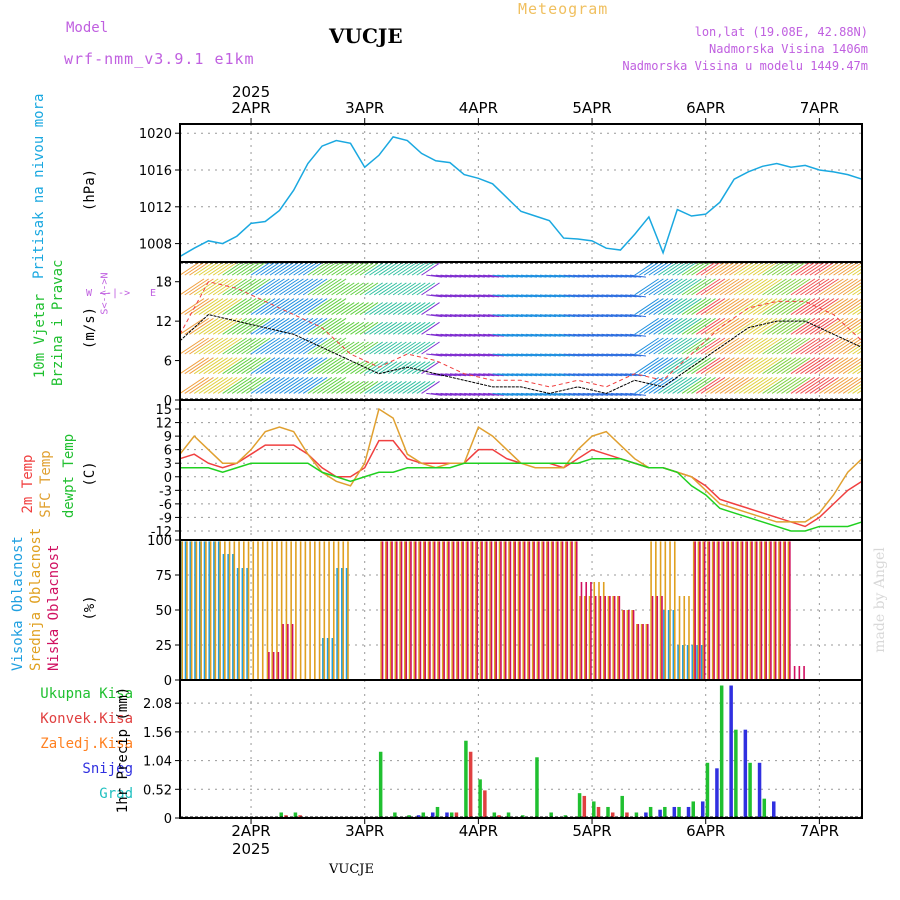 This screenshot has width=900, height=900. I want to click on pressure-tick-label: 1008, so click(155, 245).